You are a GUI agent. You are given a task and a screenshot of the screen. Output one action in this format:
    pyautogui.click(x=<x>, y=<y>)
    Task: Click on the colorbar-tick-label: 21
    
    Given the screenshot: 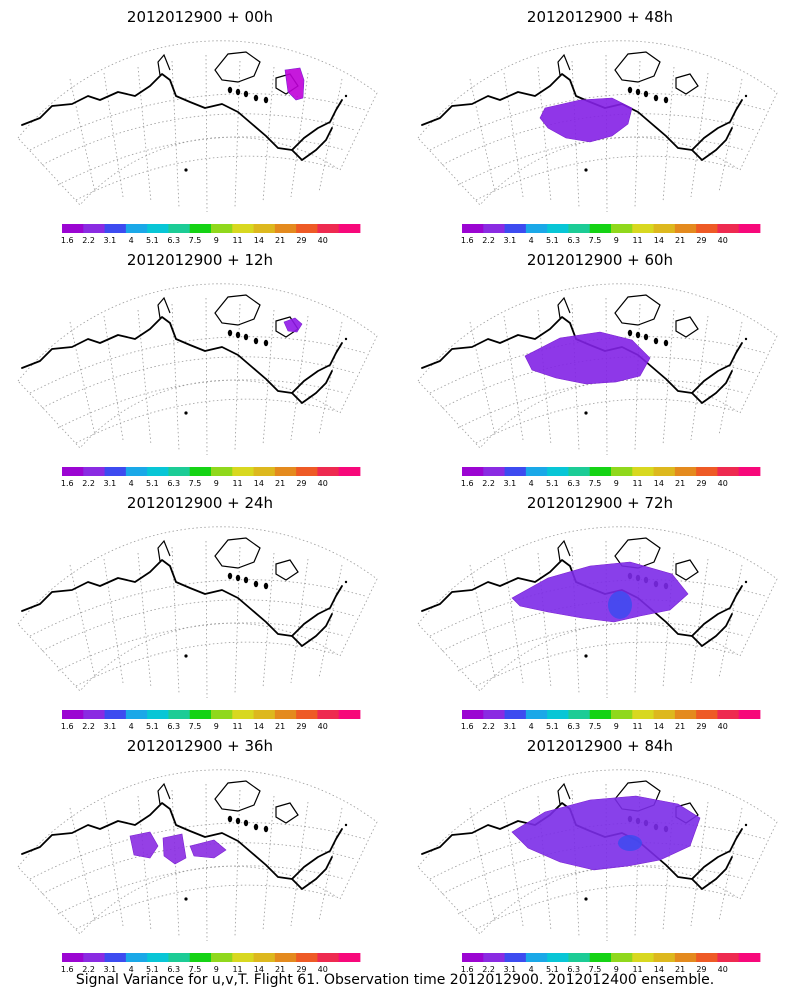 What is the action you would take?
    pyautogui.click(x=280, y=726)
    